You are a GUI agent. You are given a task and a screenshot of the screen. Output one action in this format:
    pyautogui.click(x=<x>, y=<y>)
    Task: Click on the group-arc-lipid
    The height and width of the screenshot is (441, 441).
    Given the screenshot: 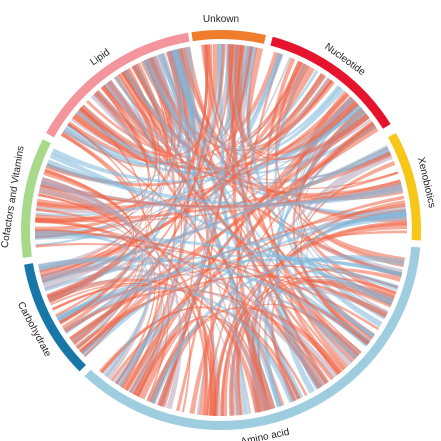 What is the action you would take?
    pyautogui.click(x=118, y=85)
    